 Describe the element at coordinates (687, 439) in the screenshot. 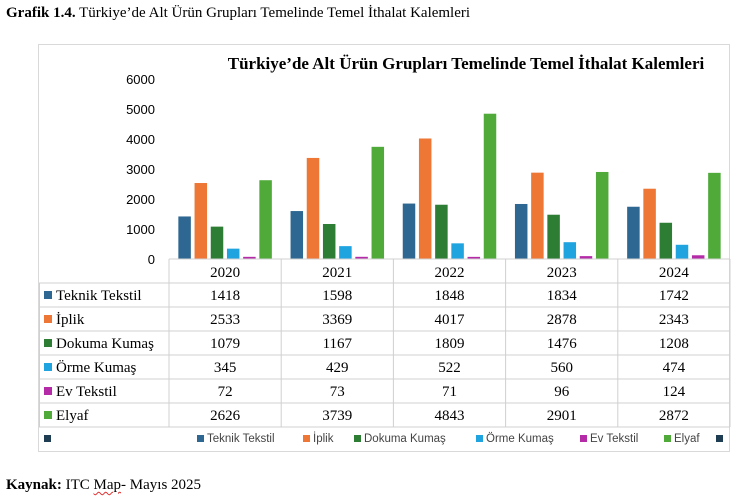

I see `legend-label: Elyaf` at that location.